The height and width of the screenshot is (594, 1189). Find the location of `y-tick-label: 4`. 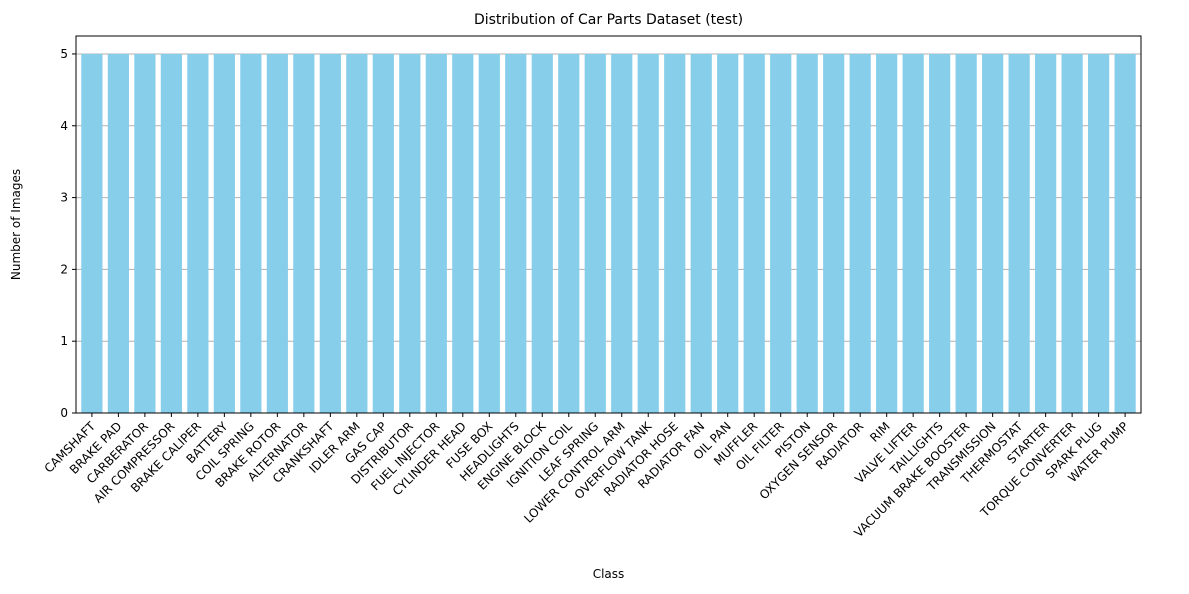

y-tick-label: 4 is located at coordinates (64, 126).